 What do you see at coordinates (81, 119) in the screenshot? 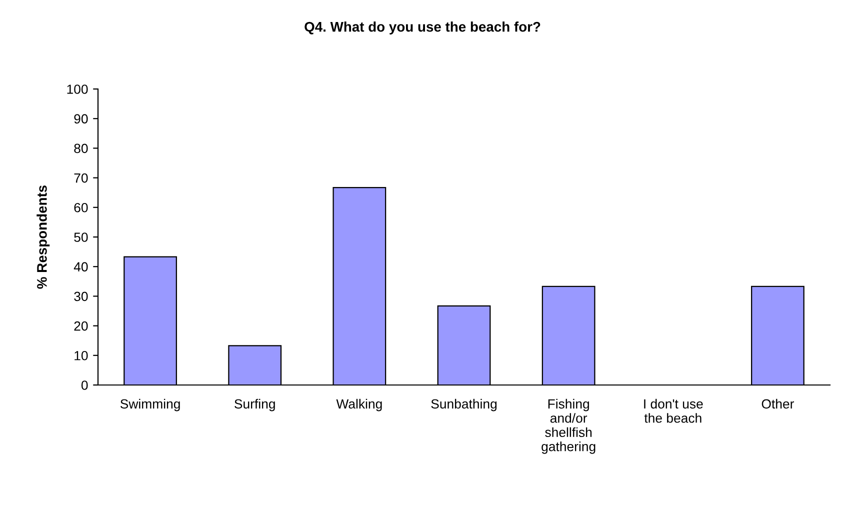
I see `y-tick-label: 90` at bounding box center [81, 119].